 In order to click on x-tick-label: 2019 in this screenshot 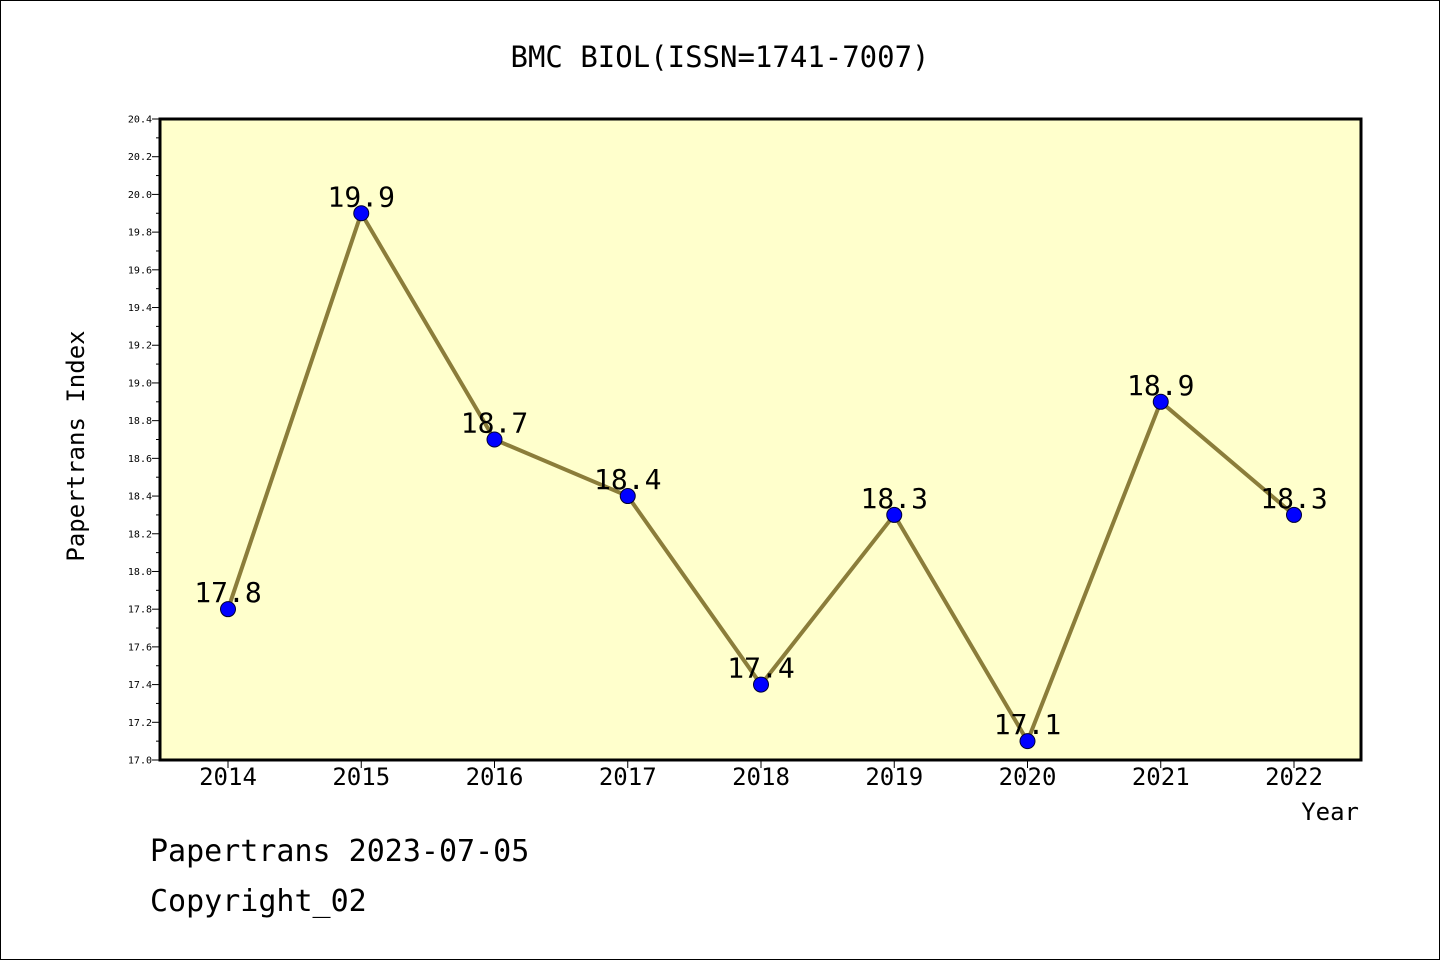, I will do `click(894, 777)`.